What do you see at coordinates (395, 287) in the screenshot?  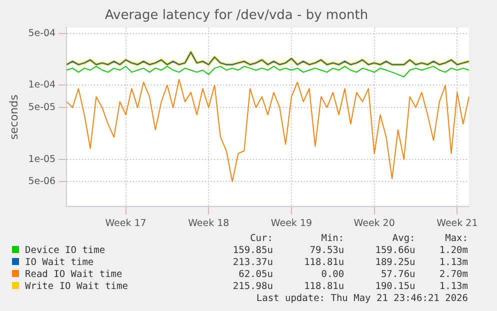 I see `text: 190.15u` at bounding box center [395, 287].